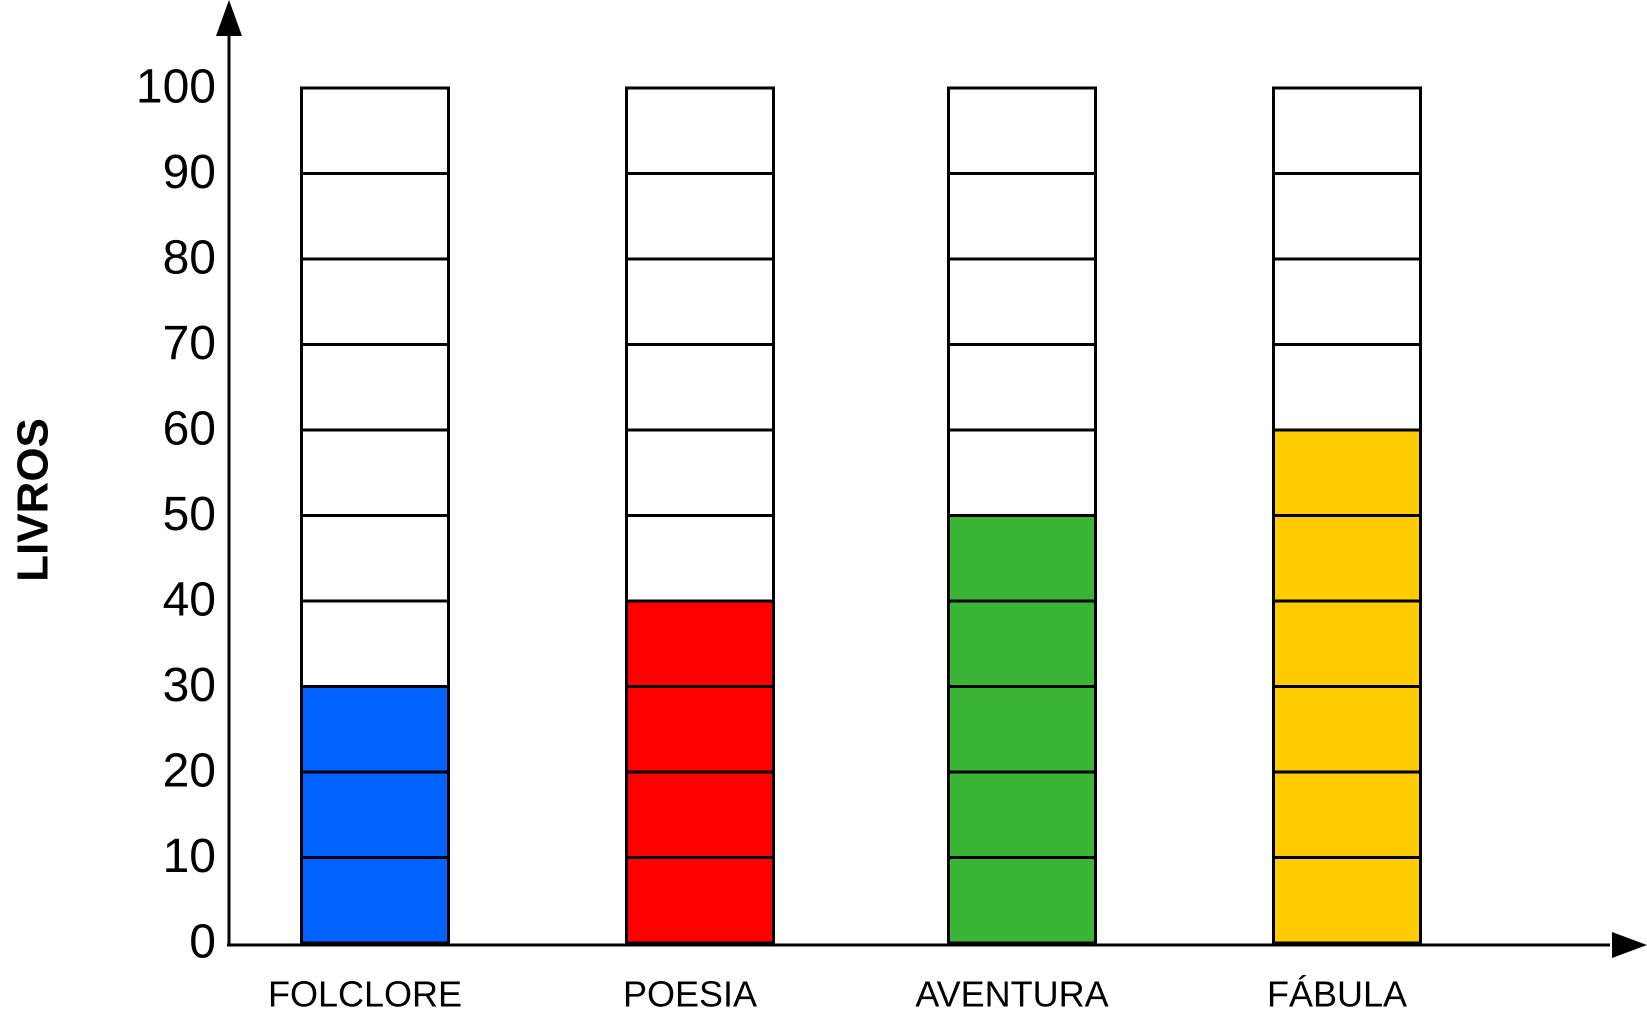 The height and width of the screenshot is (1023, 1647). Describe the element at coordinates (189, 258) in the screenshot. I see `y-tick-label: 80` at that location.